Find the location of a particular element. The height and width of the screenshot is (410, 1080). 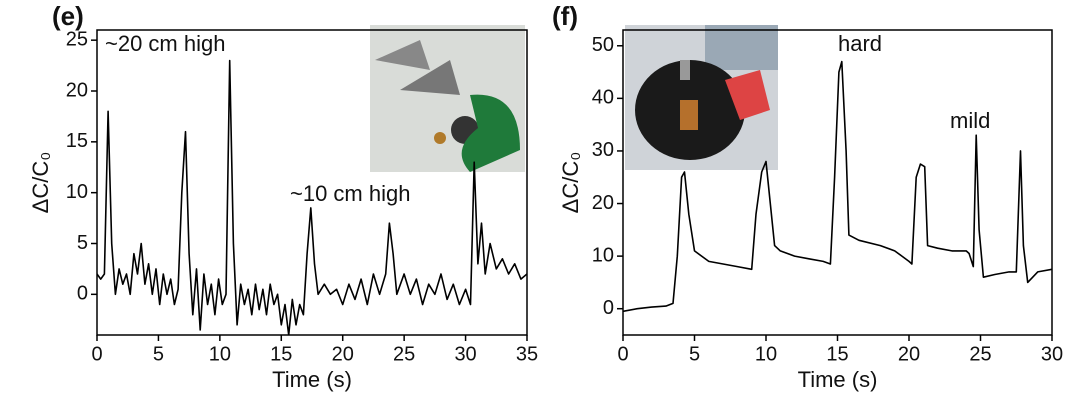

x-tick-label: 35 is located at coordinates (527, 354).